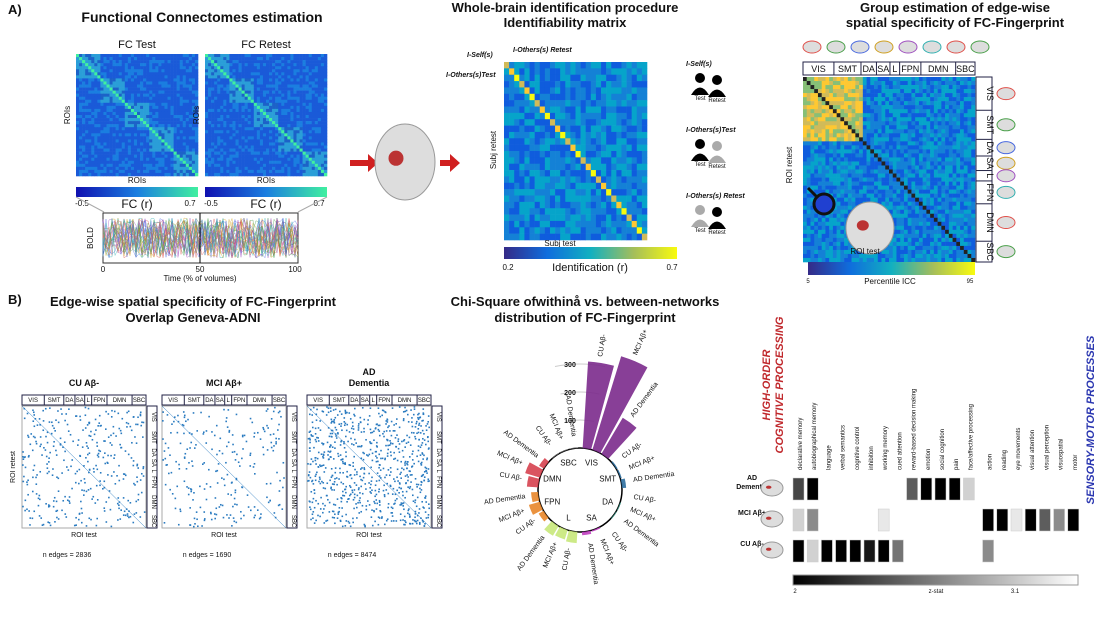  I want to click on brain-icon, so click(1006, 252).